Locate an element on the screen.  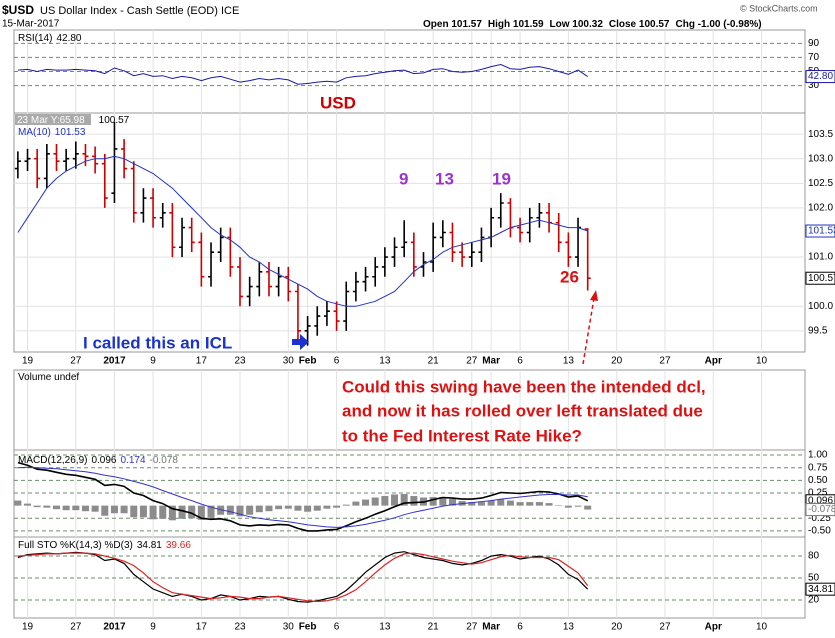
annotation: to the Fed Interest Rate Hike? is located at coordinates (462, 435).